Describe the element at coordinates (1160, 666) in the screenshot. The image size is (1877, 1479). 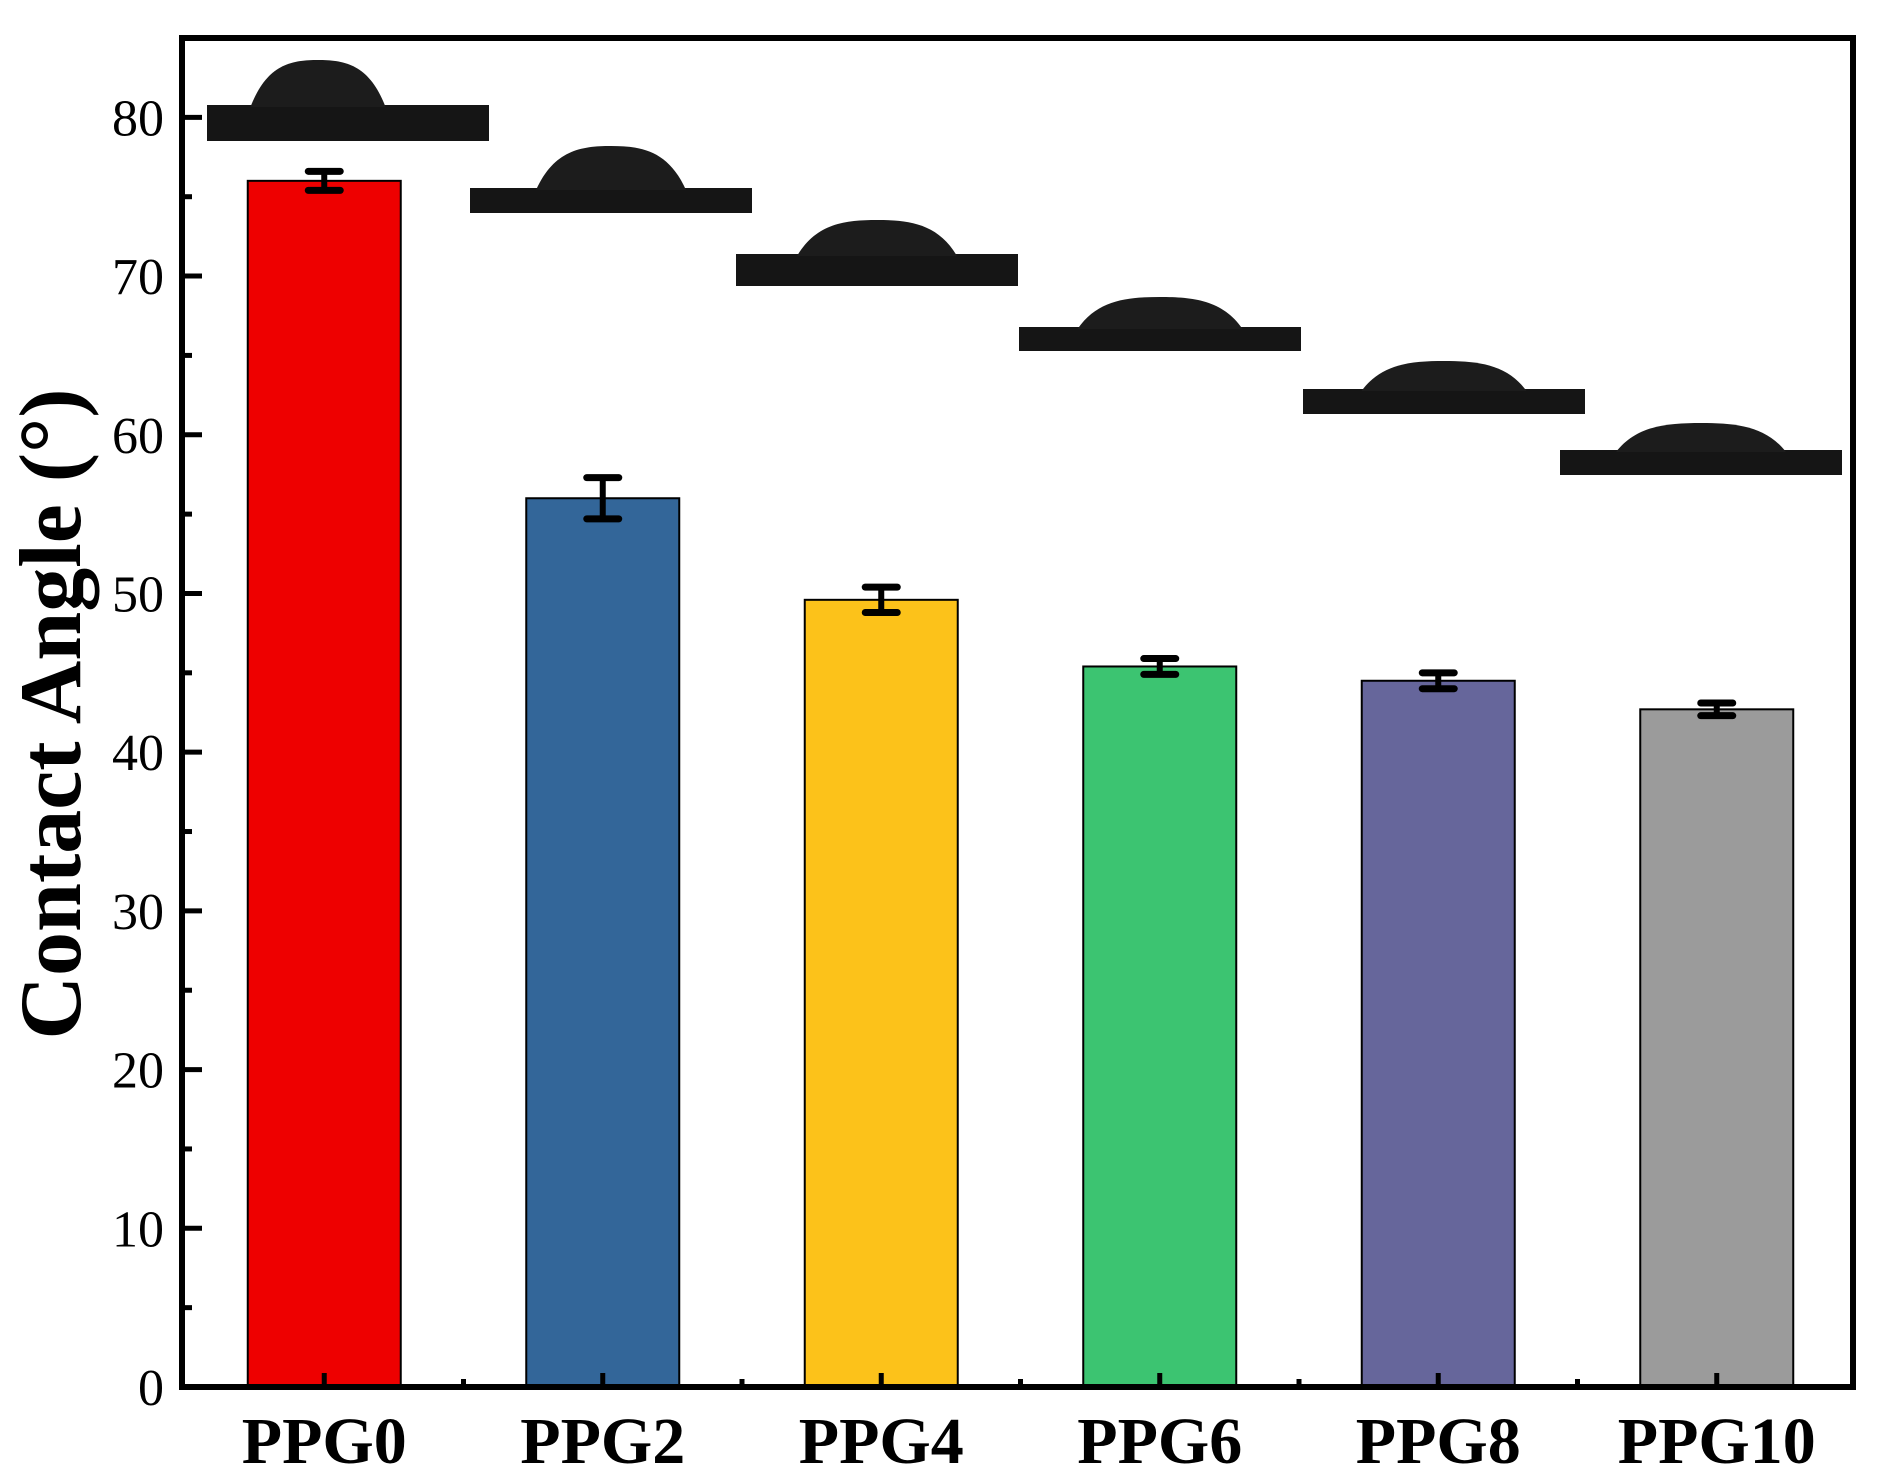
I see `error-bar-ppg6` at that location.